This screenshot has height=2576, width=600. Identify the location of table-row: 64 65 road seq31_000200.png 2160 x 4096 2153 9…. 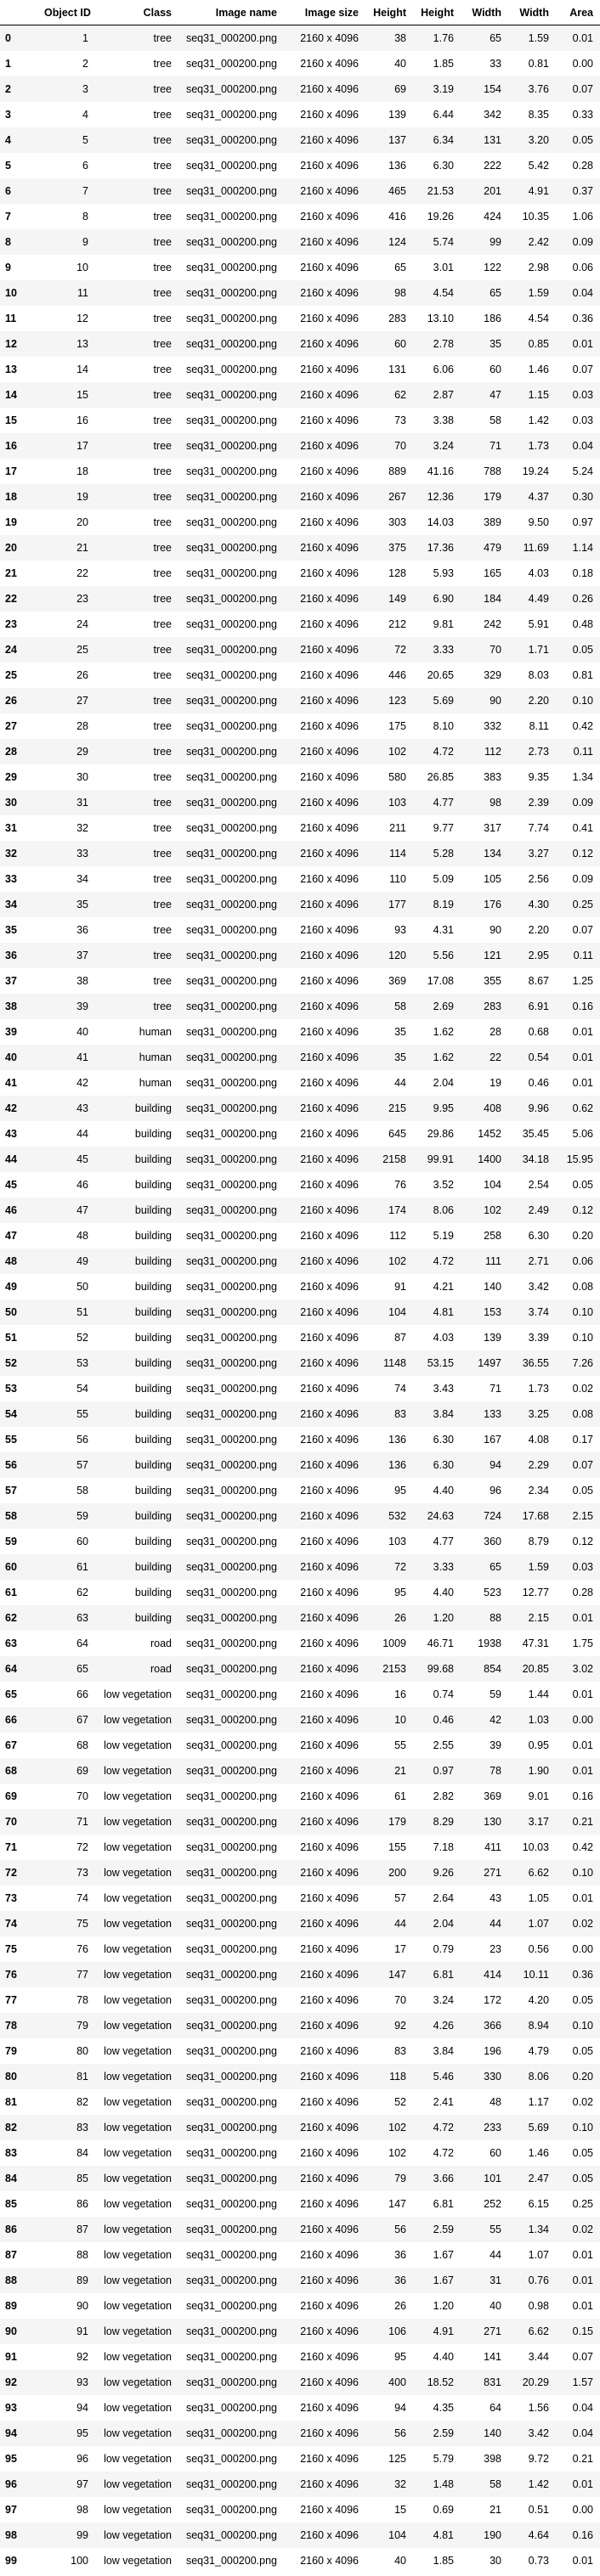
(300, 1669).